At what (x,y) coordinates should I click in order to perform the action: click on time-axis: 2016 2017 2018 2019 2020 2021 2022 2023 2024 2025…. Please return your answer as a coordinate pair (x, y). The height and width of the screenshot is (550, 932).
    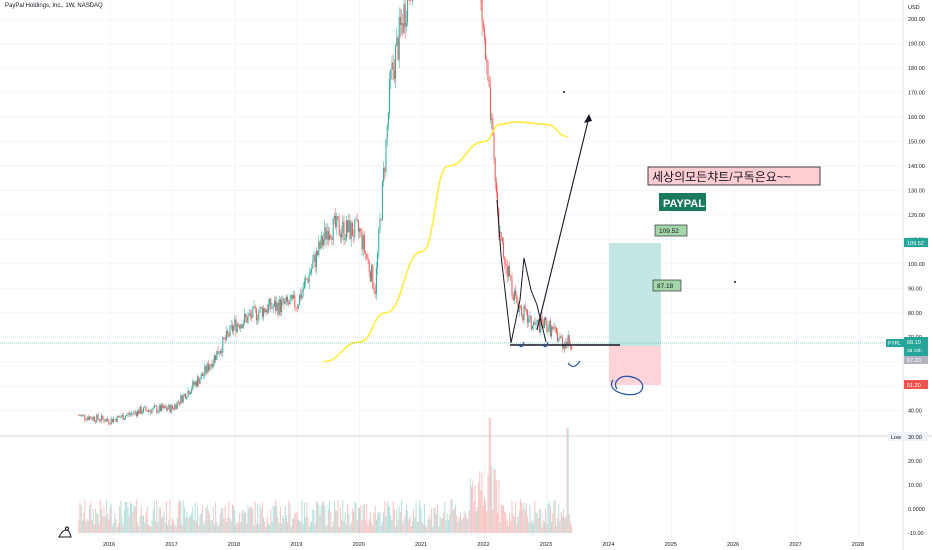
    Looking at the image, I should click on (483, 545).